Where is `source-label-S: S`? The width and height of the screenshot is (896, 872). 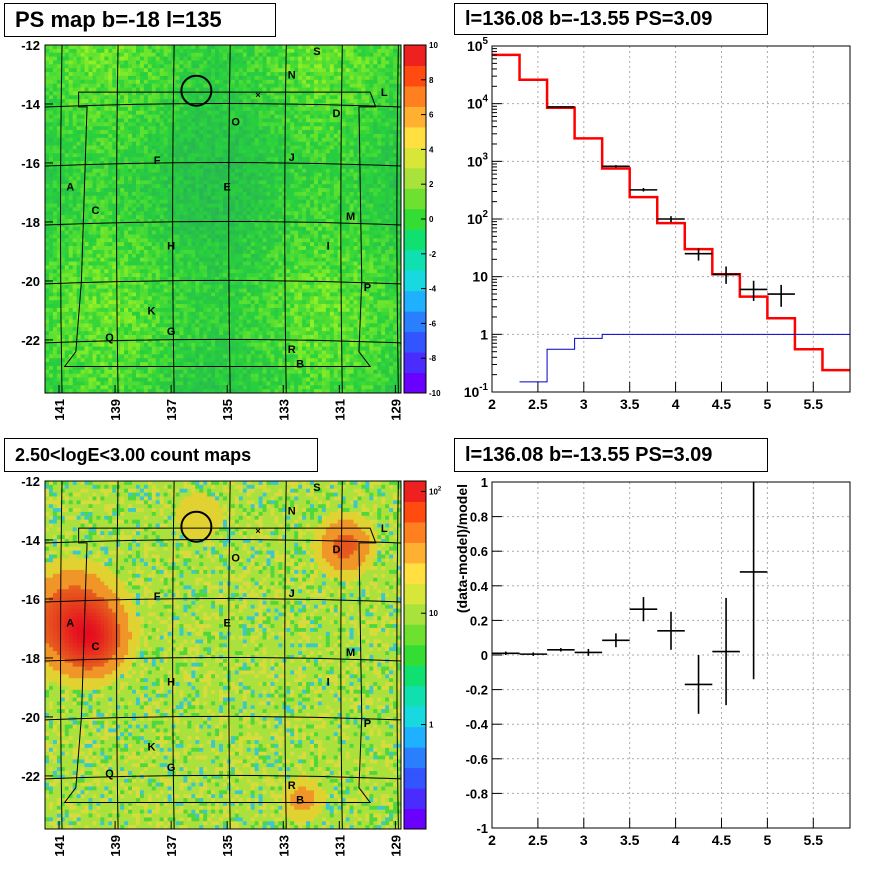
source-label-S: S is located at coordinates (316, 488).